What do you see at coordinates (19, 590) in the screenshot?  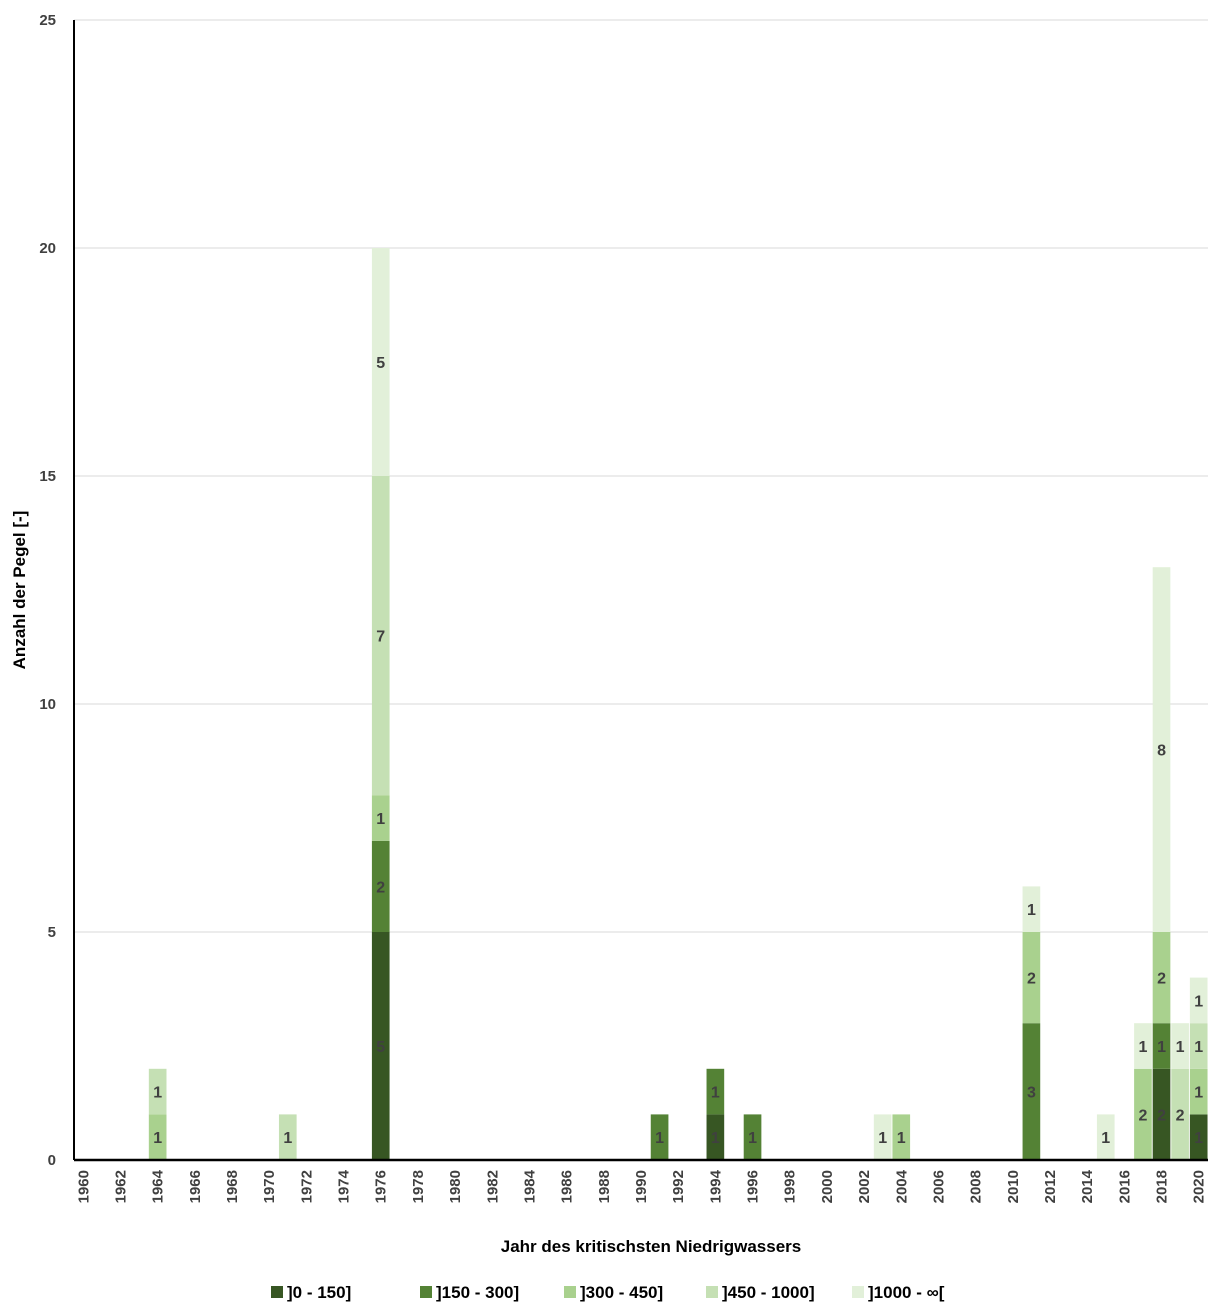 I see `y-axis-title: Anzahl der Pegel [-]` at bounding box center [19, 590].